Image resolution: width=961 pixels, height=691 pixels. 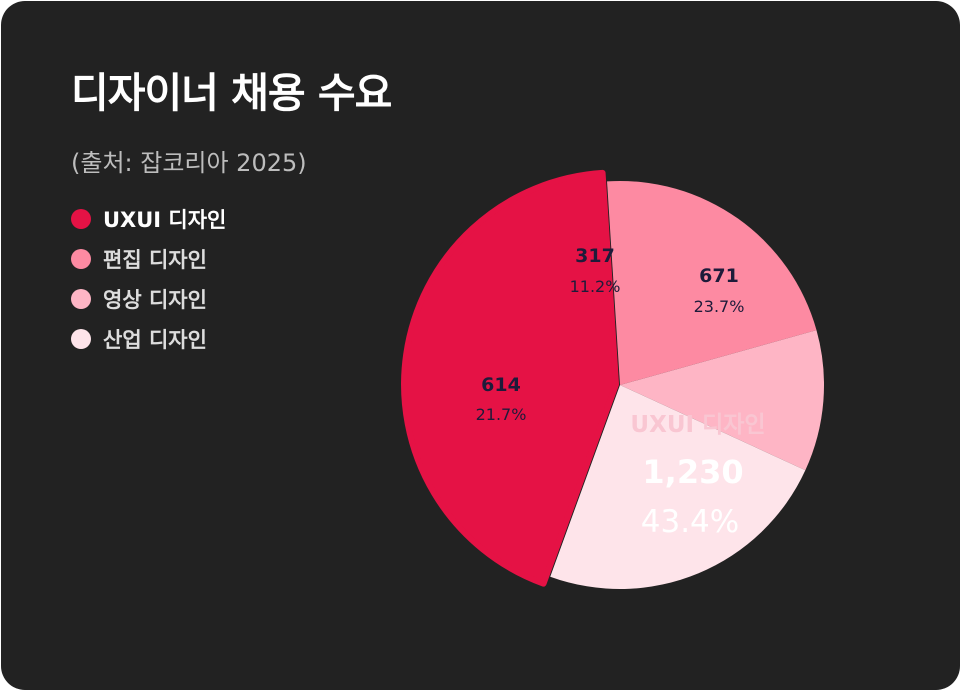 I want to click on legend-item-uxui: UXUI 디자인, so click(x=148, y=219).